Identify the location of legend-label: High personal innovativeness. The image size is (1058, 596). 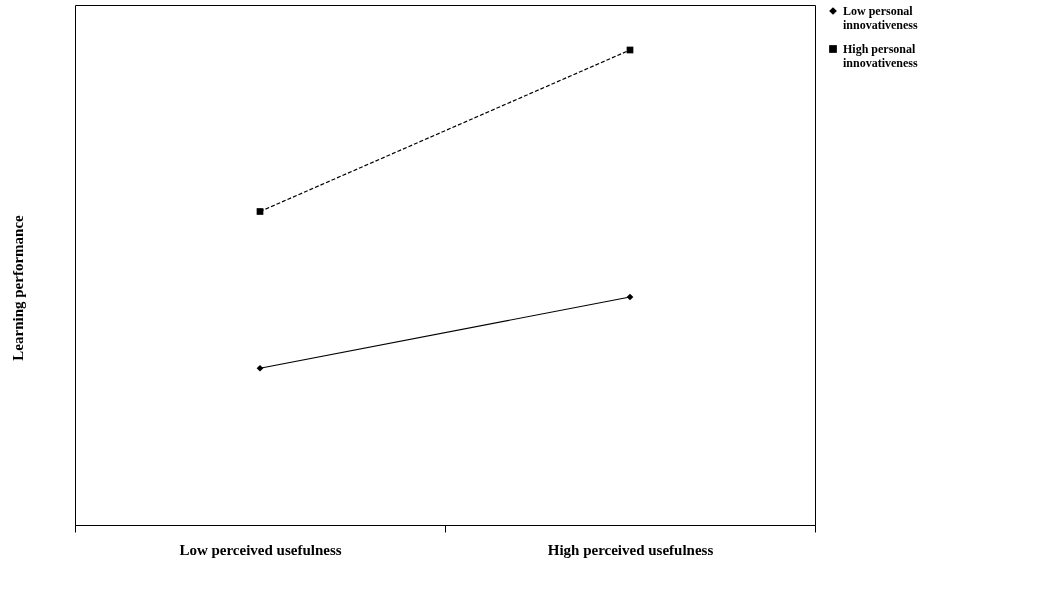
(881, 56).